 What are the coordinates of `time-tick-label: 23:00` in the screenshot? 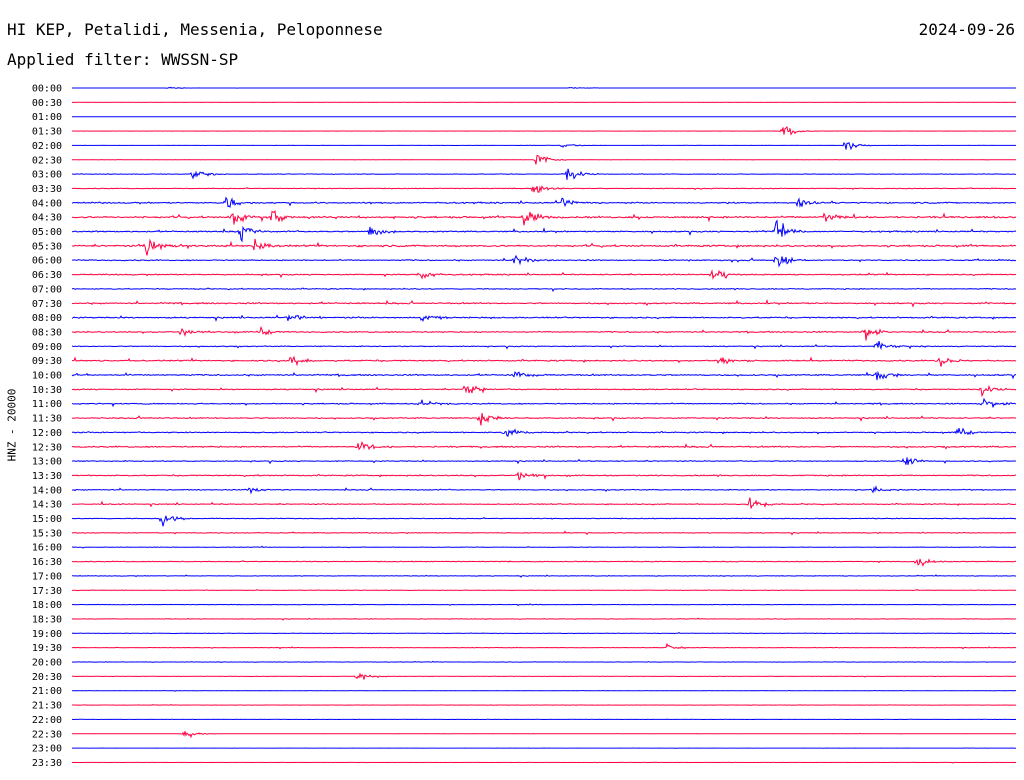 It's located at (47, 749).